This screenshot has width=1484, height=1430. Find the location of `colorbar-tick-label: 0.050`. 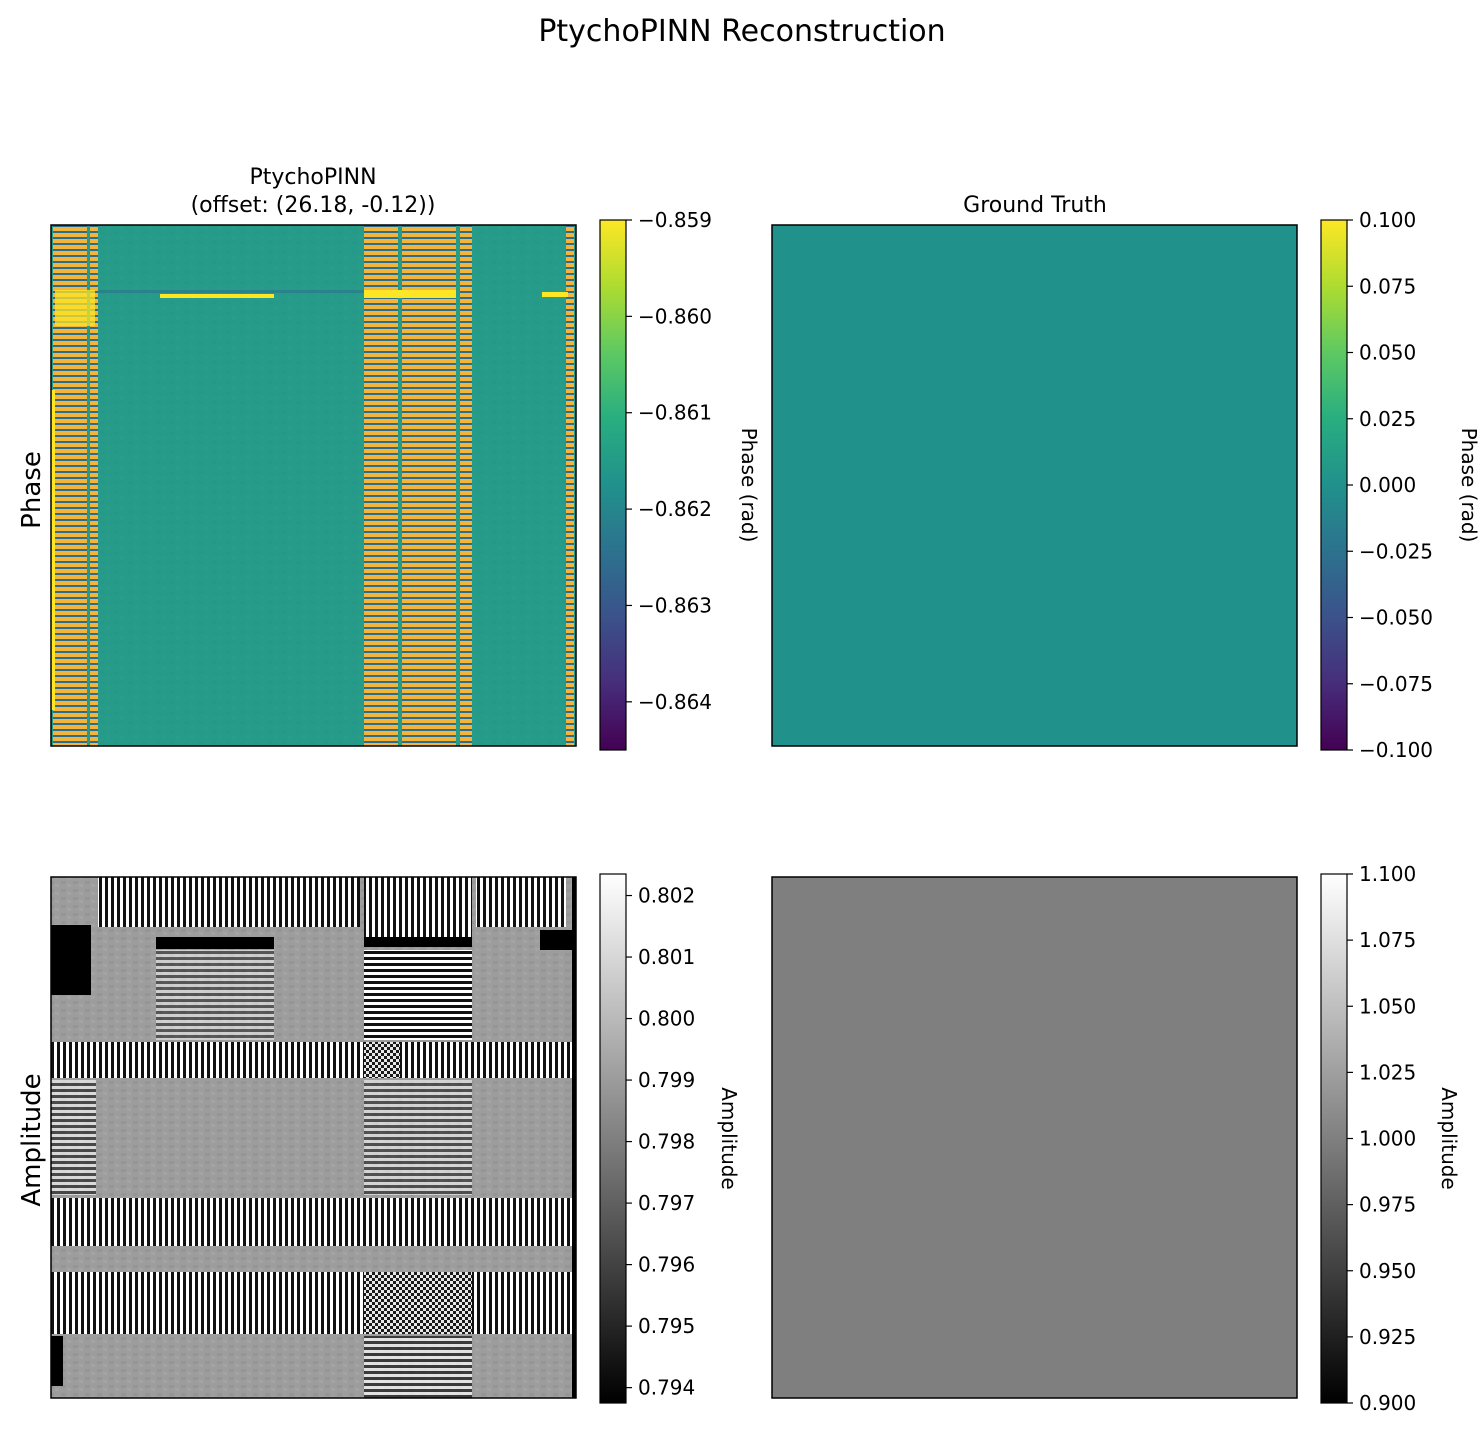

colorbar-tick-label: 0.050 is located at coordinates (1387, 353).